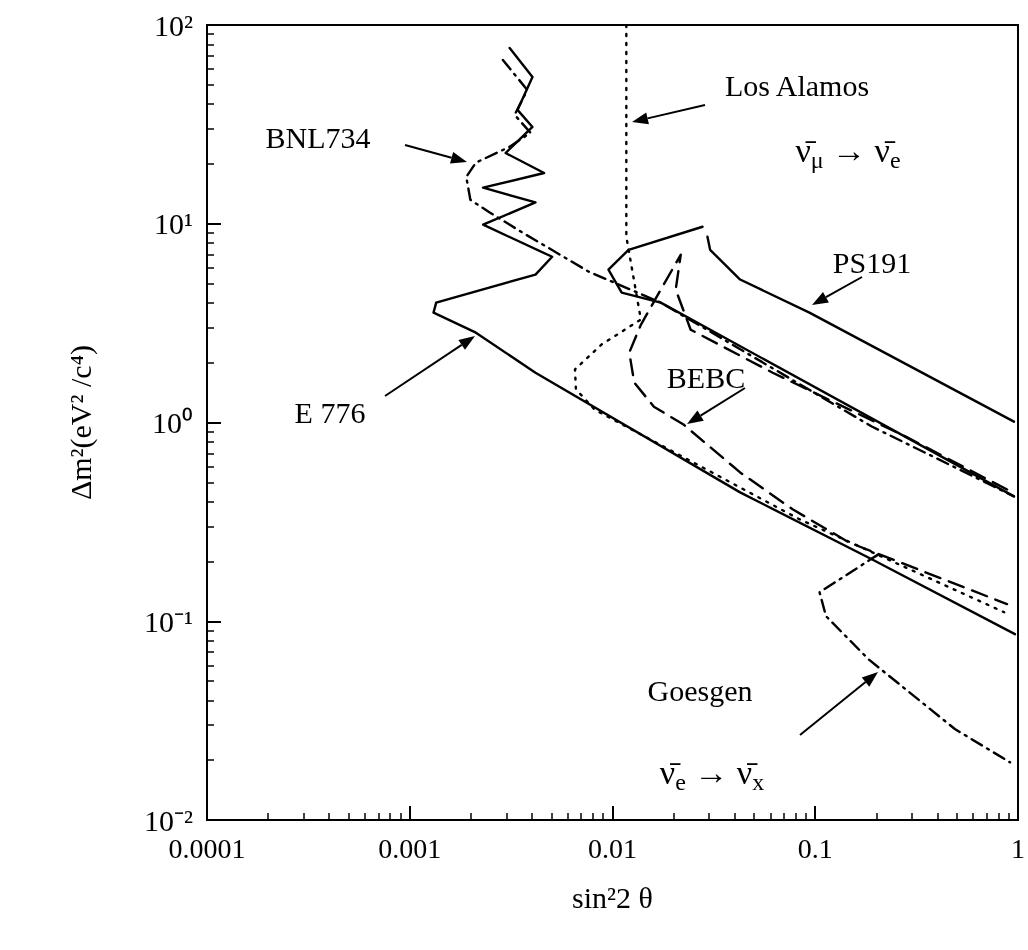 This screenshot has width=1028, height=950. Describe the element at coordinates (612, 848) in the screenshot. I see `x-tick-label: 0.01` at that location.